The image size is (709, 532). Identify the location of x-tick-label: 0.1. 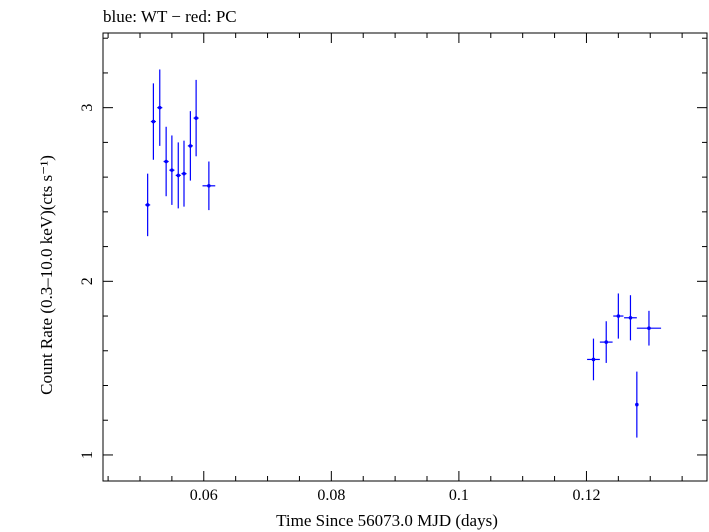
(459, 495).